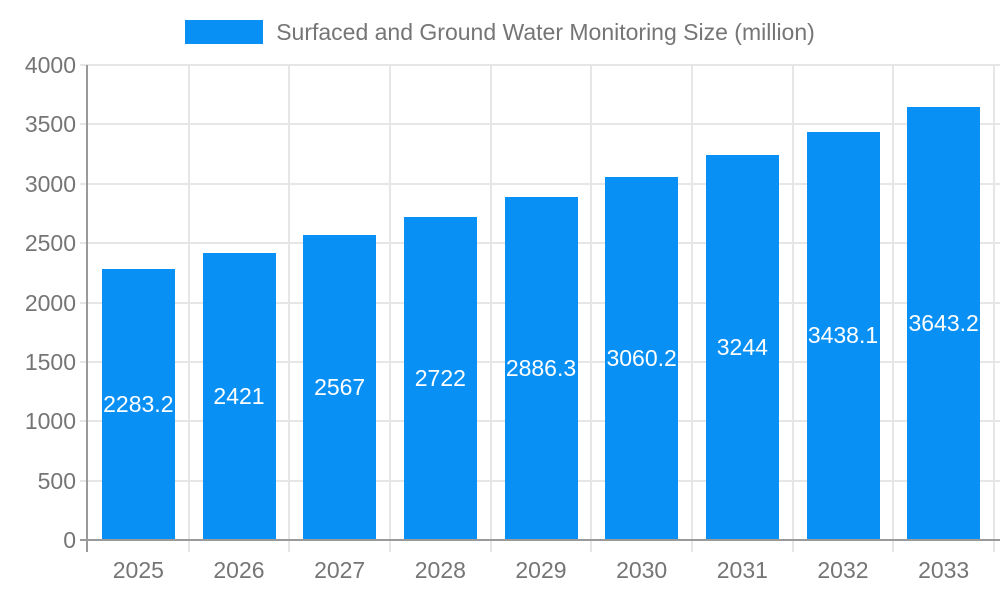 The width and height of the screenshot is (1000, 600). What do you see at coordinates (540, 540) in the screenshot?
I see `x-axis-line` at bounding box center [540, 540].